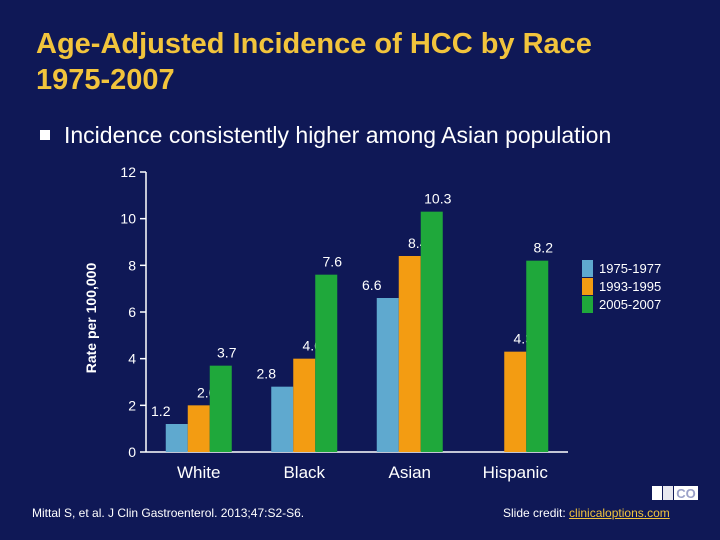  I want to click on y-tick-label: 8, so click(132, 265).